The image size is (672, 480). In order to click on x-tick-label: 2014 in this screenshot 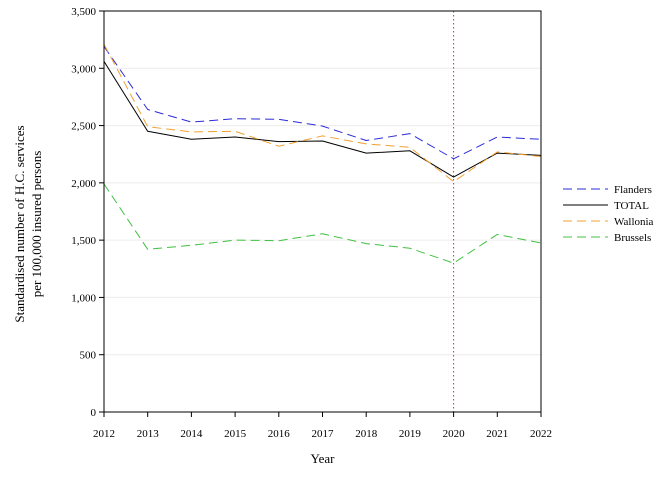, I will do `click(191, 434)`.